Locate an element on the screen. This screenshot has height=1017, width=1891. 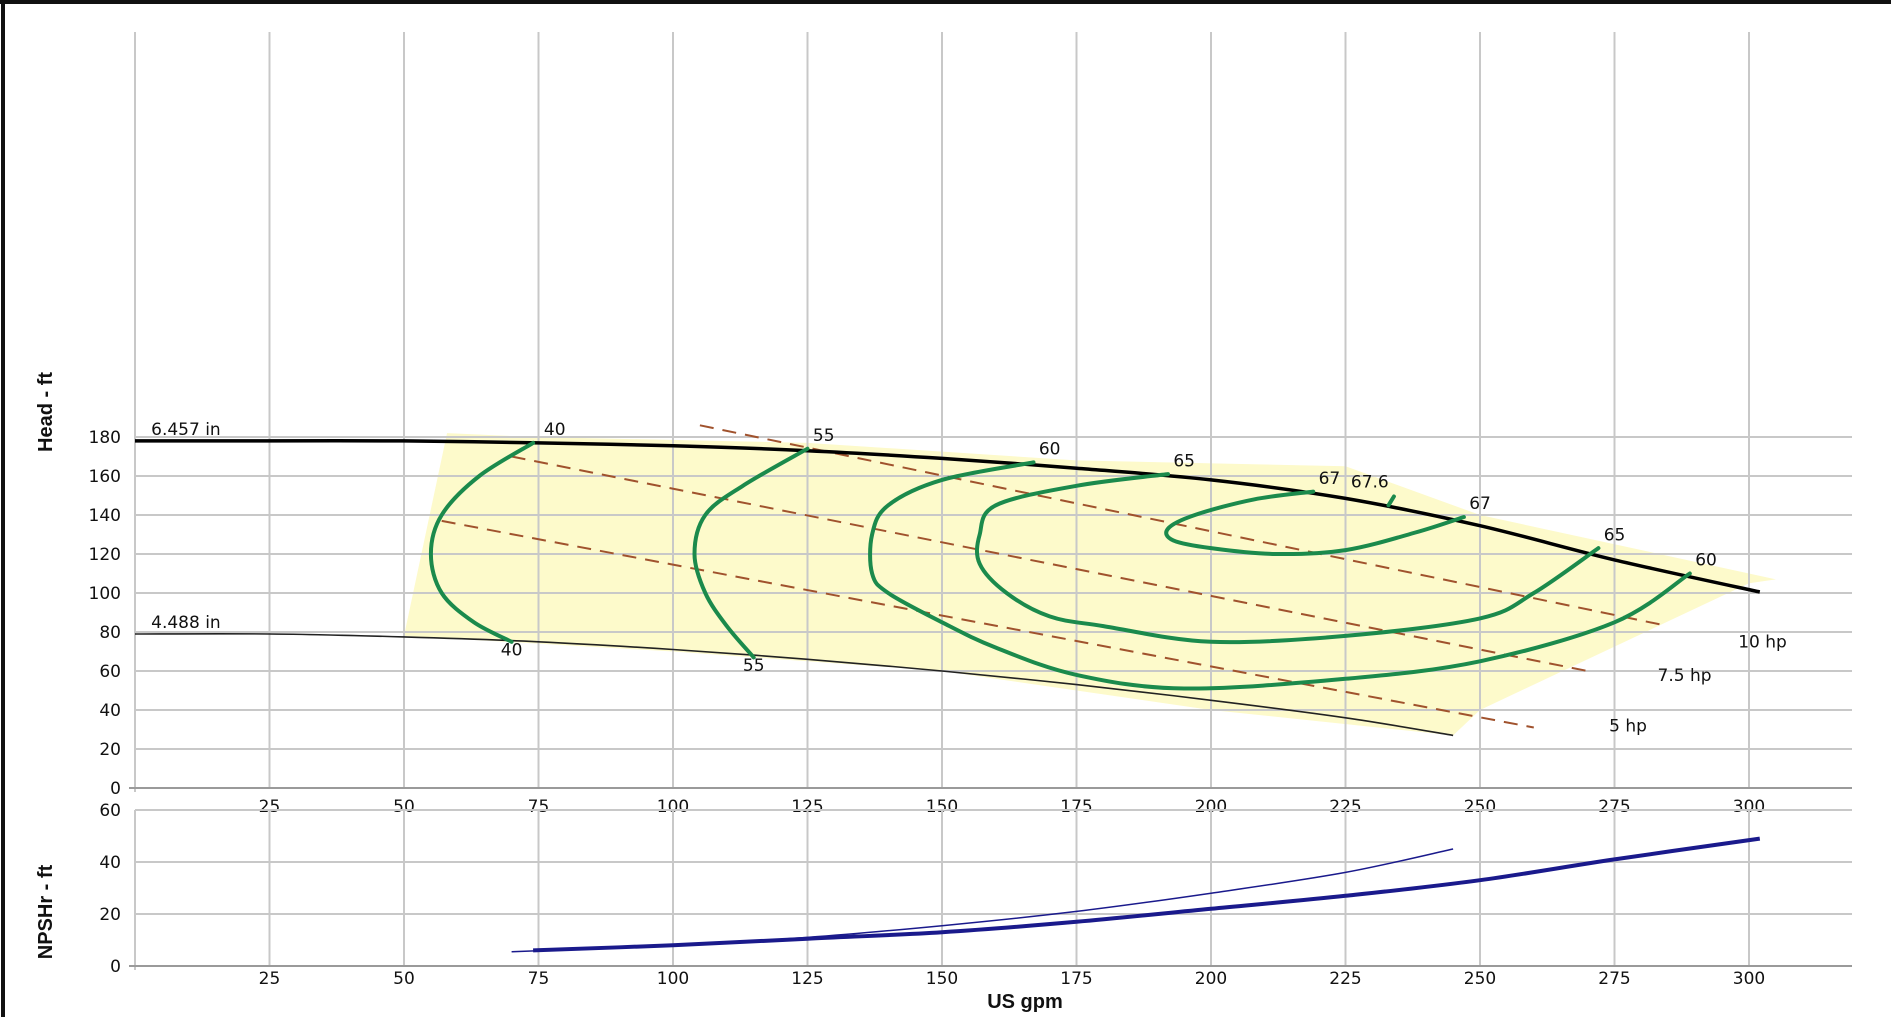
efficiency-label-7: 65 is located at coordinates (1615, 535).